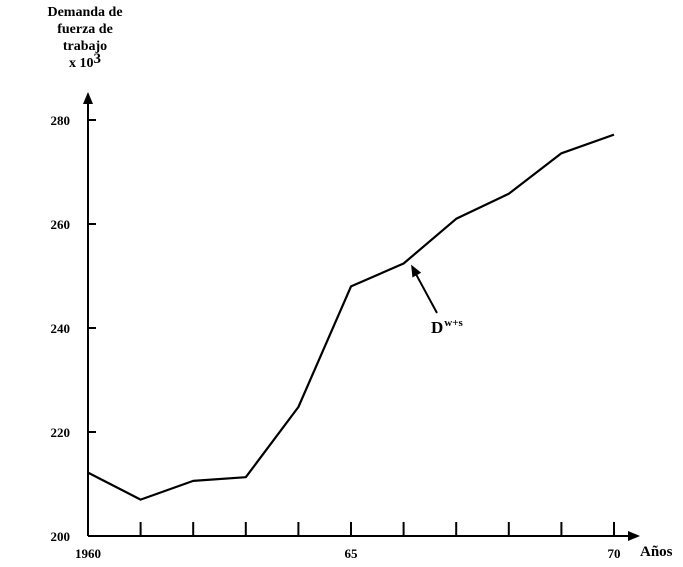  I want to click on series-annotation-base: D, so click(437, 327).